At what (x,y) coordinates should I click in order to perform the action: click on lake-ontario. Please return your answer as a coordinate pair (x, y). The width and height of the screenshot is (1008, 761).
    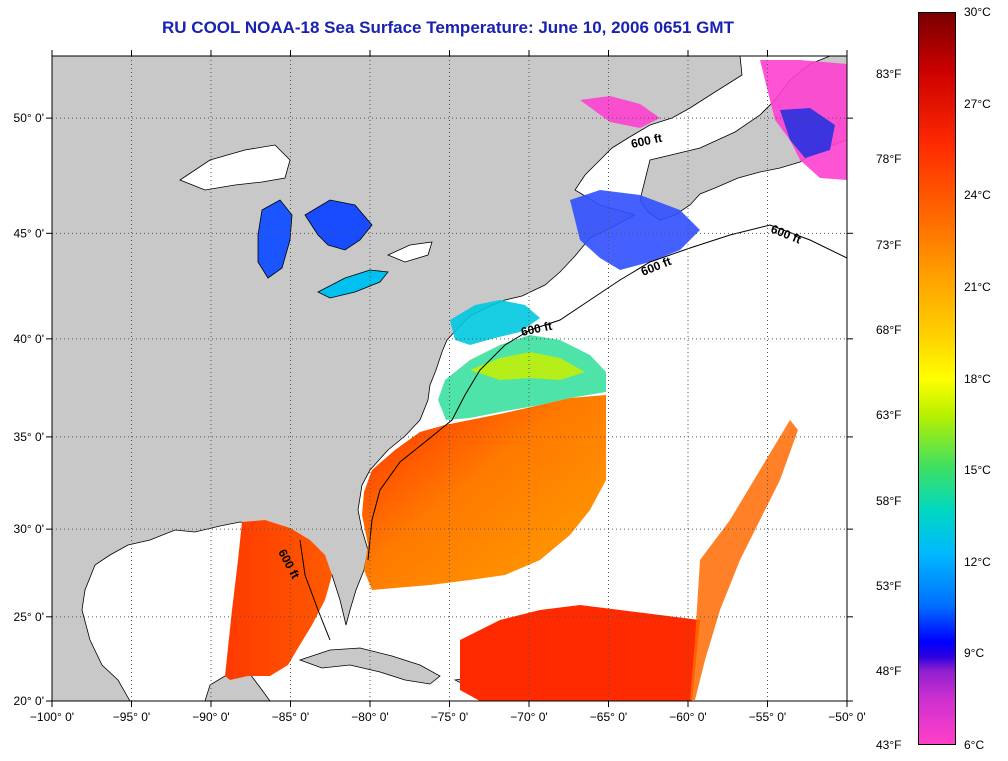
    Looking at the image, I should click on (409, 252).